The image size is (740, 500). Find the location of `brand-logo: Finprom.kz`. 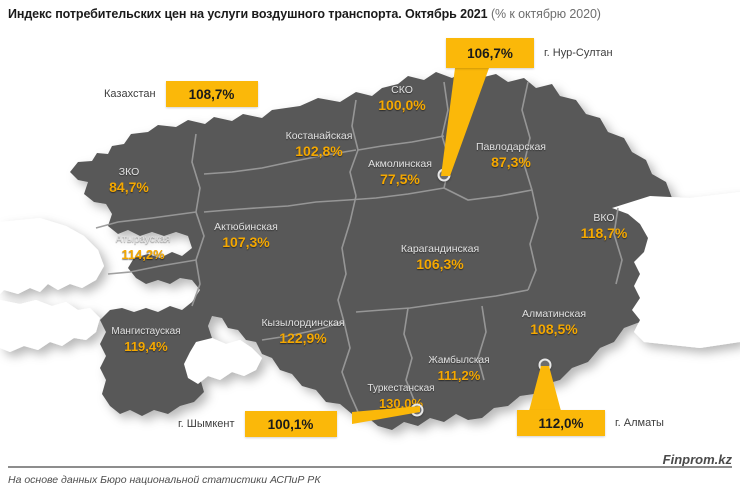

brand-logo: Finprom.kz is located at coordinates (697, 459).